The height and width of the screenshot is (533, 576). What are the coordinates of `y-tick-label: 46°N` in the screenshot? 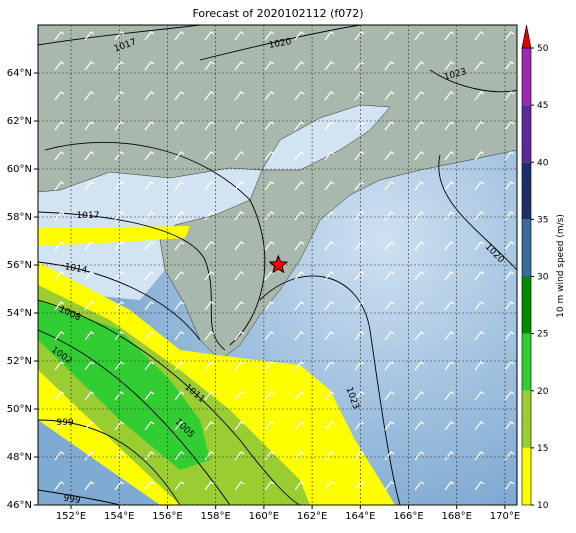 It's located at (19, 505).